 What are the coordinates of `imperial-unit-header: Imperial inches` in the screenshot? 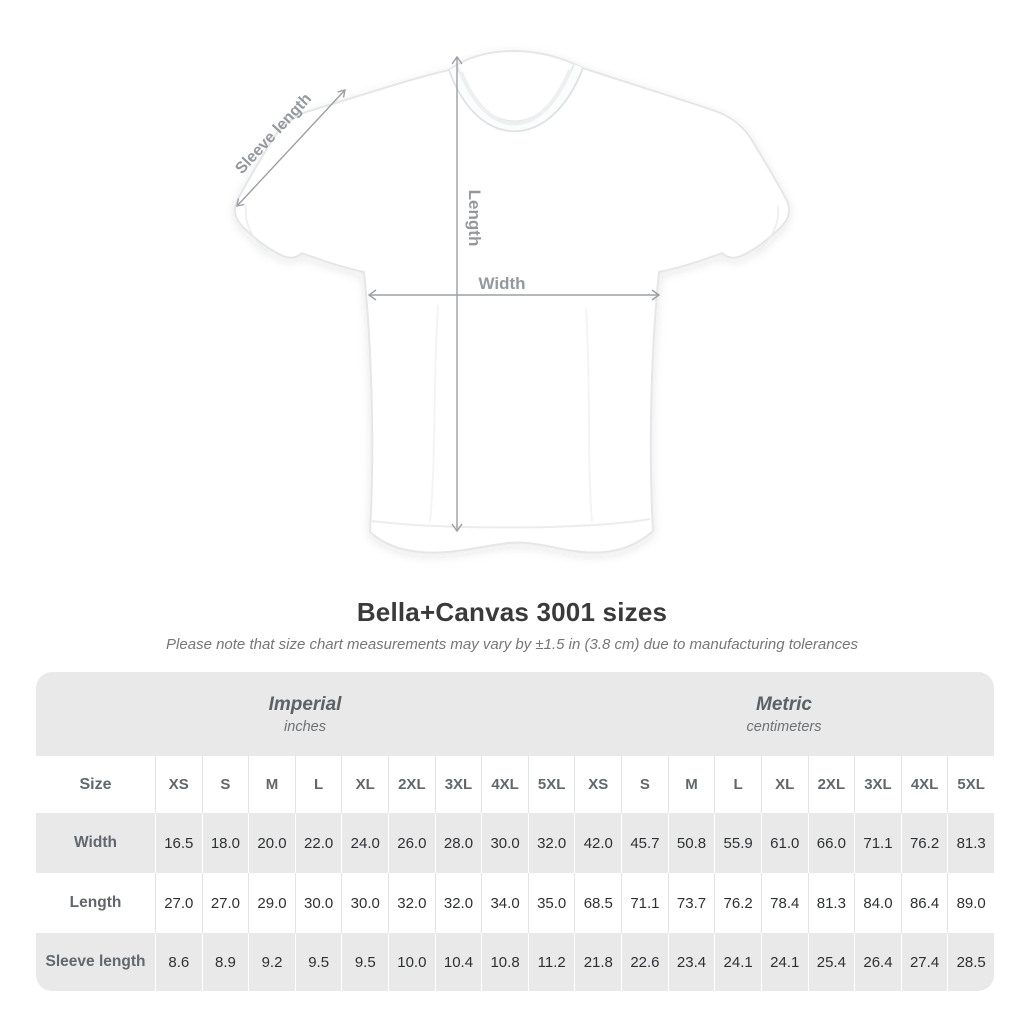 It's located at (305, 714).